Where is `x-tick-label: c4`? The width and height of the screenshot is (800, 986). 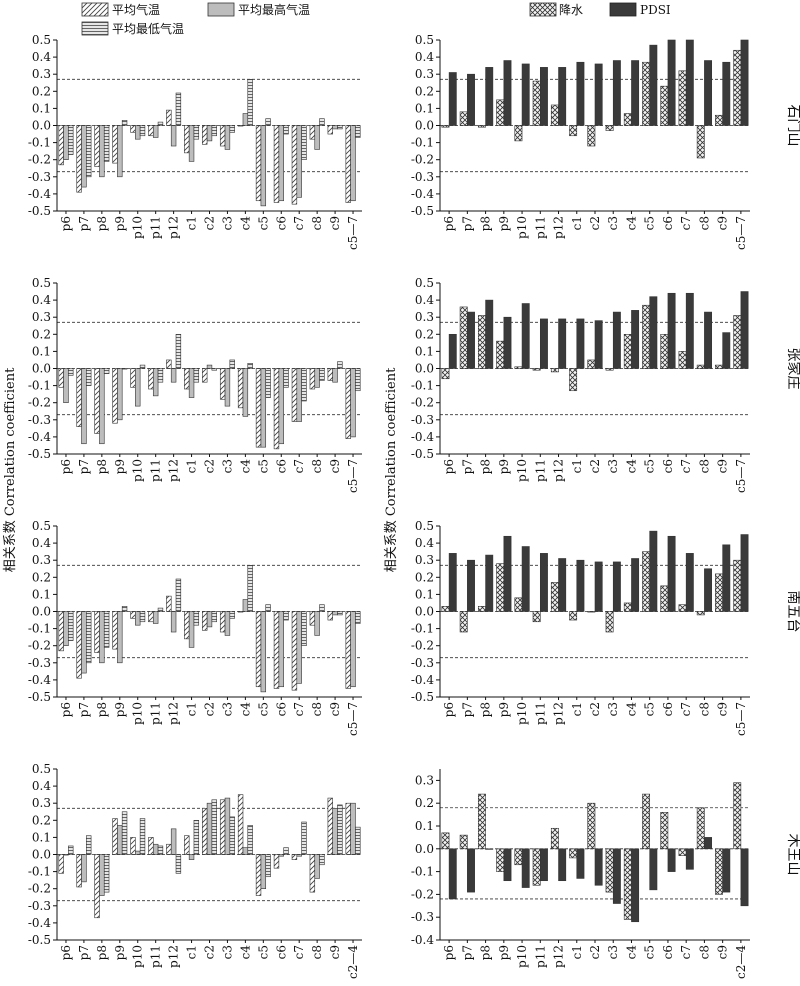
x-tick-label: c4 is located at coordinates (631, 952).